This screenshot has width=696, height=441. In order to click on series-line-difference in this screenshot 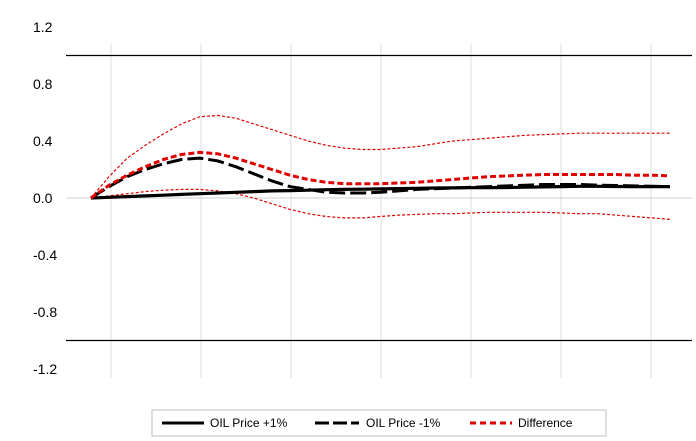, I will do `click(380, 175)`.